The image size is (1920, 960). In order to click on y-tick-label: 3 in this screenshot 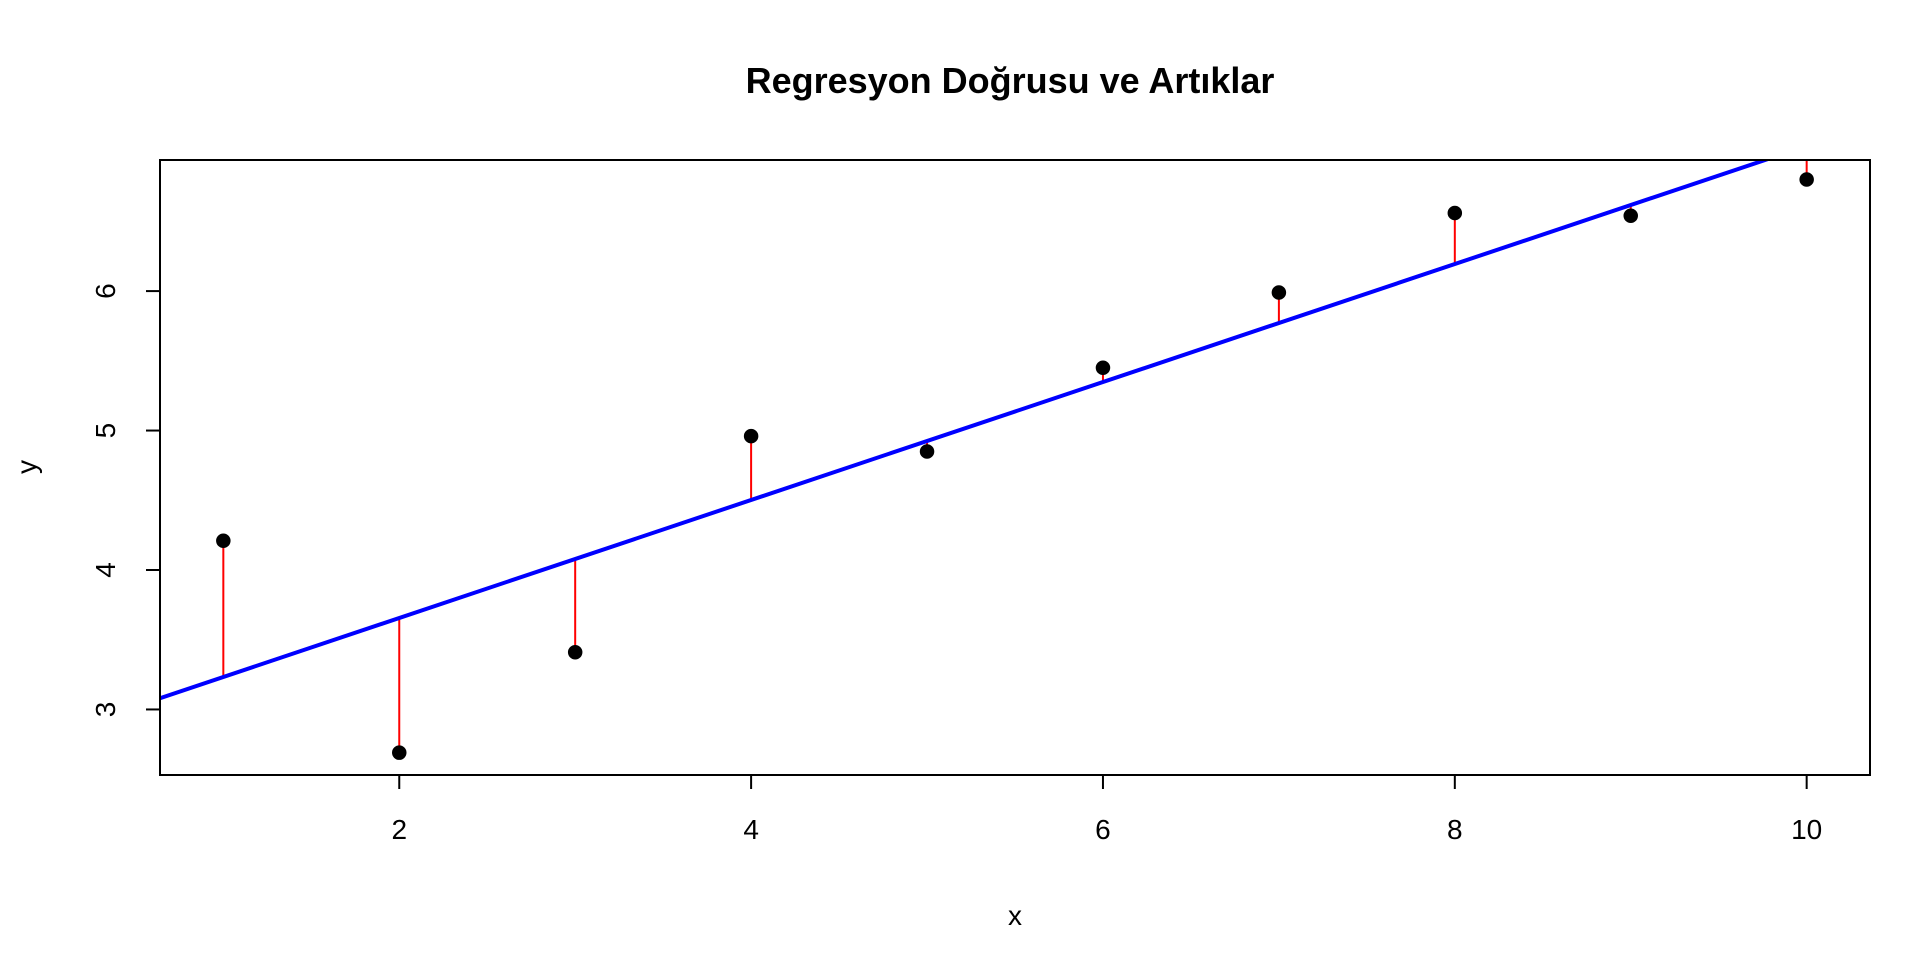, I will do `click(105, 710)`.